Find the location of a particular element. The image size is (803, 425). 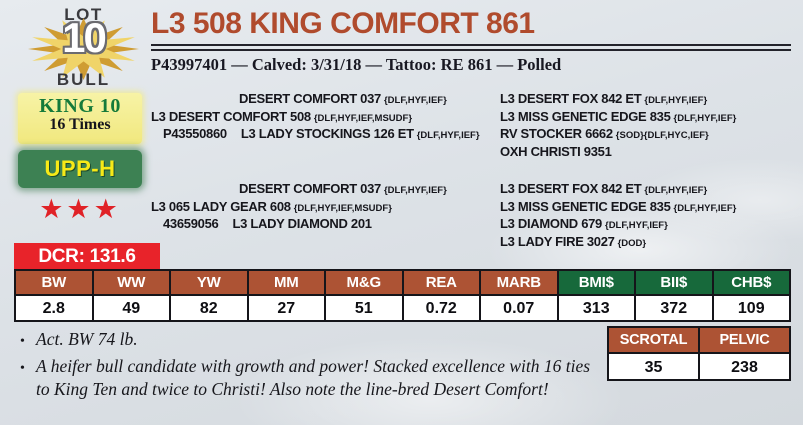

dam-ancestor-2: L3 MISS GENETIC EDGE 835 {DLF,HYF,IEF} is located at coordinates (618, 206).